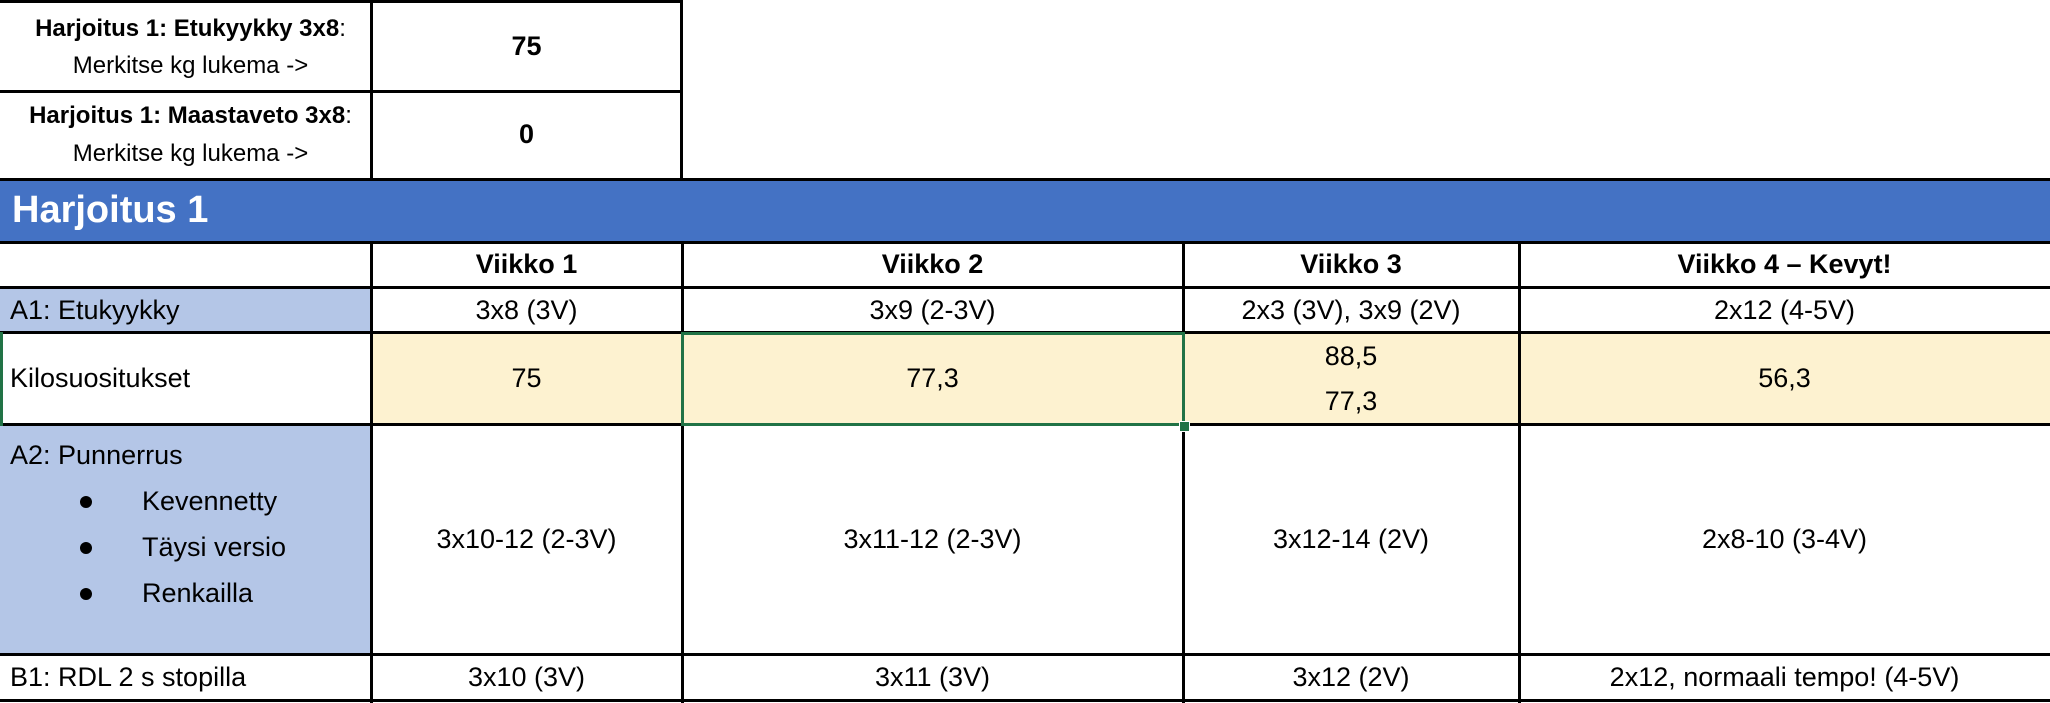  I want to click on bullet-item: Renkailla, so click(131, 594).